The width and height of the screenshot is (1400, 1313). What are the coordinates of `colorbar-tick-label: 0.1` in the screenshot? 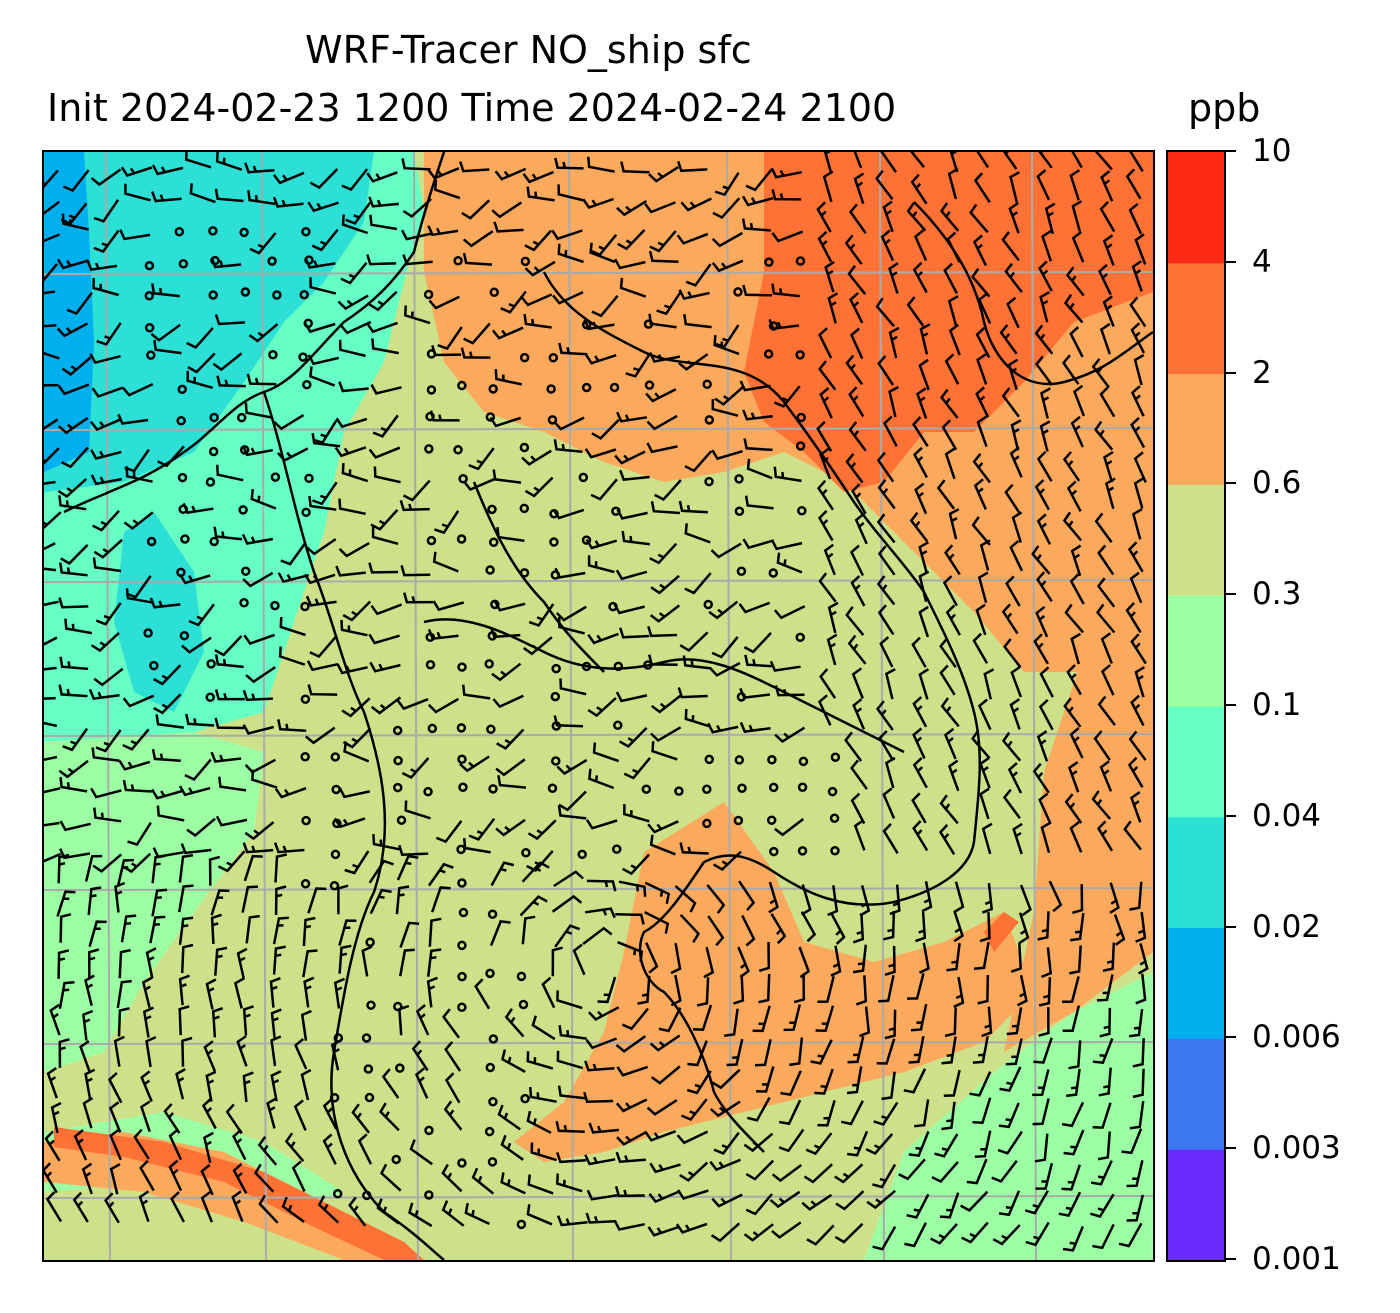 It's located at (1277, 705).